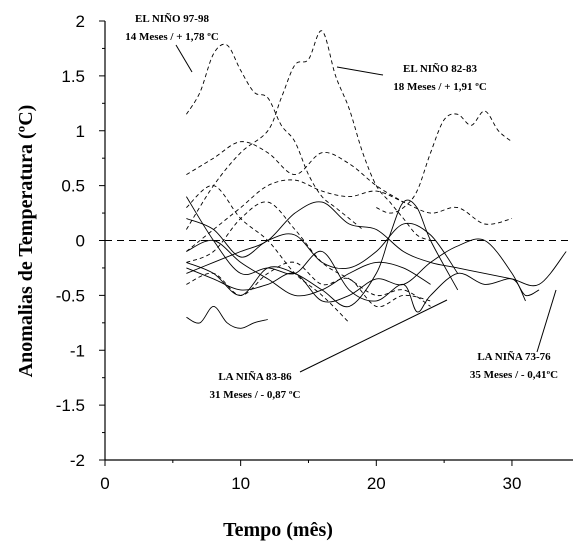 This screenshot has height=543, width=573. I want to click on y-tick-label: 0, so click(80, 241).